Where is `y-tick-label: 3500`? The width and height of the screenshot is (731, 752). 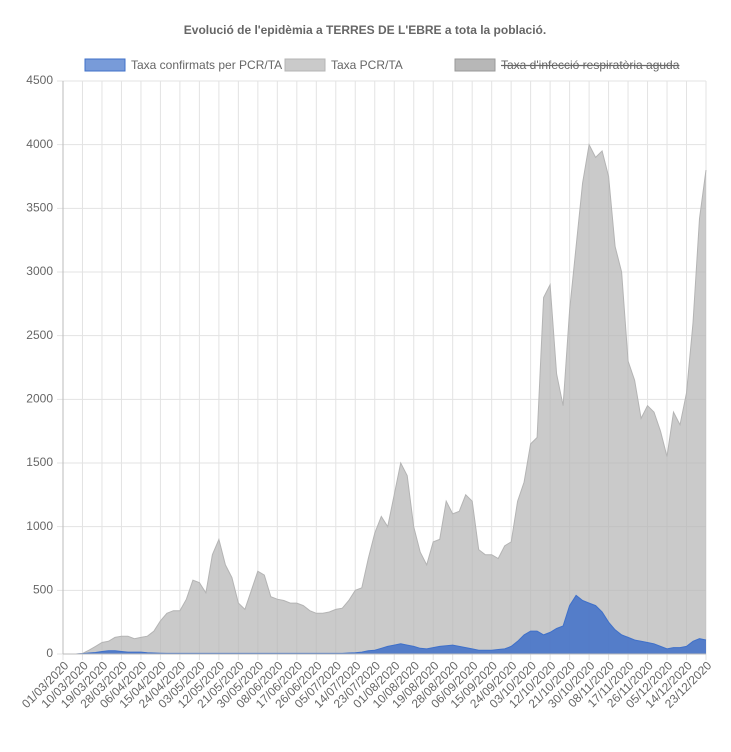
y-tick-label: 3500 is located at coordinates (39, 208).